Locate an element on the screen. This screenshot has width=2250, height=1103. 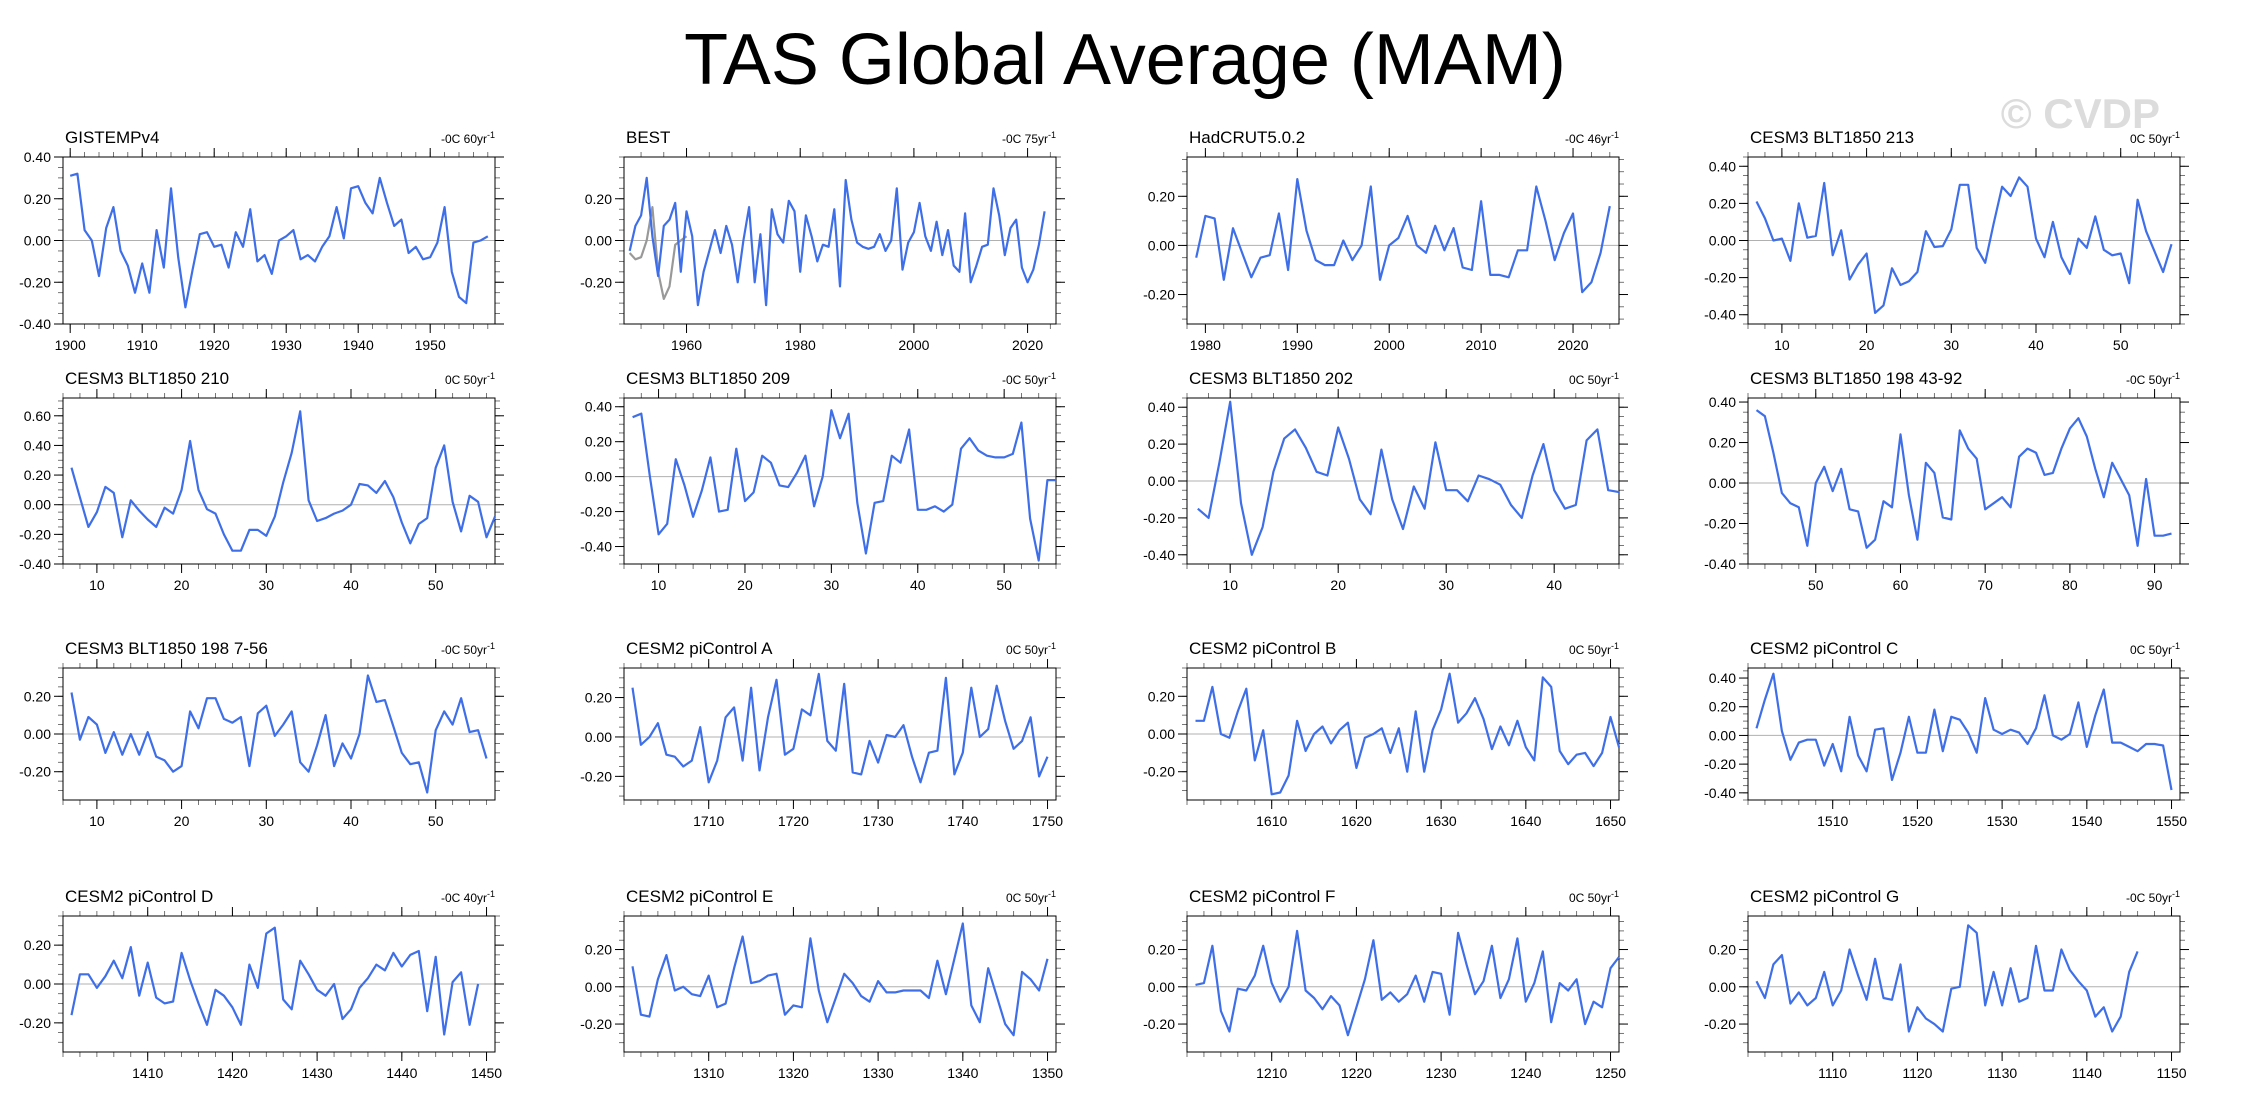
x-tick-label: 1420 is located at coordinates (232, 1073).